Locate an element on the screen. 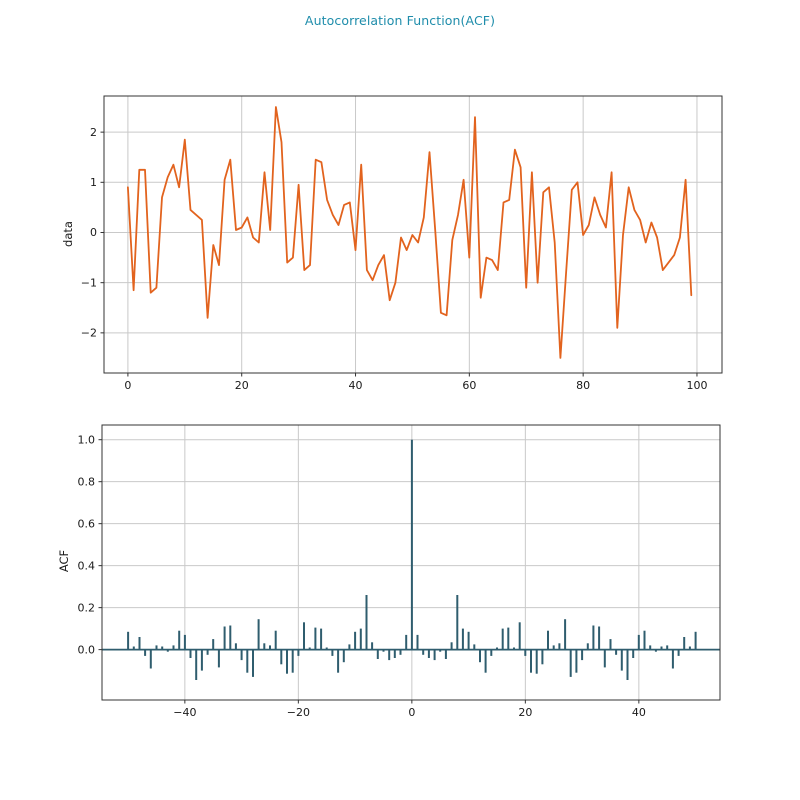 The height and width of the screenshot is (800, 800). y-tick-label: 0.8 is located at coordinates (87, 481).